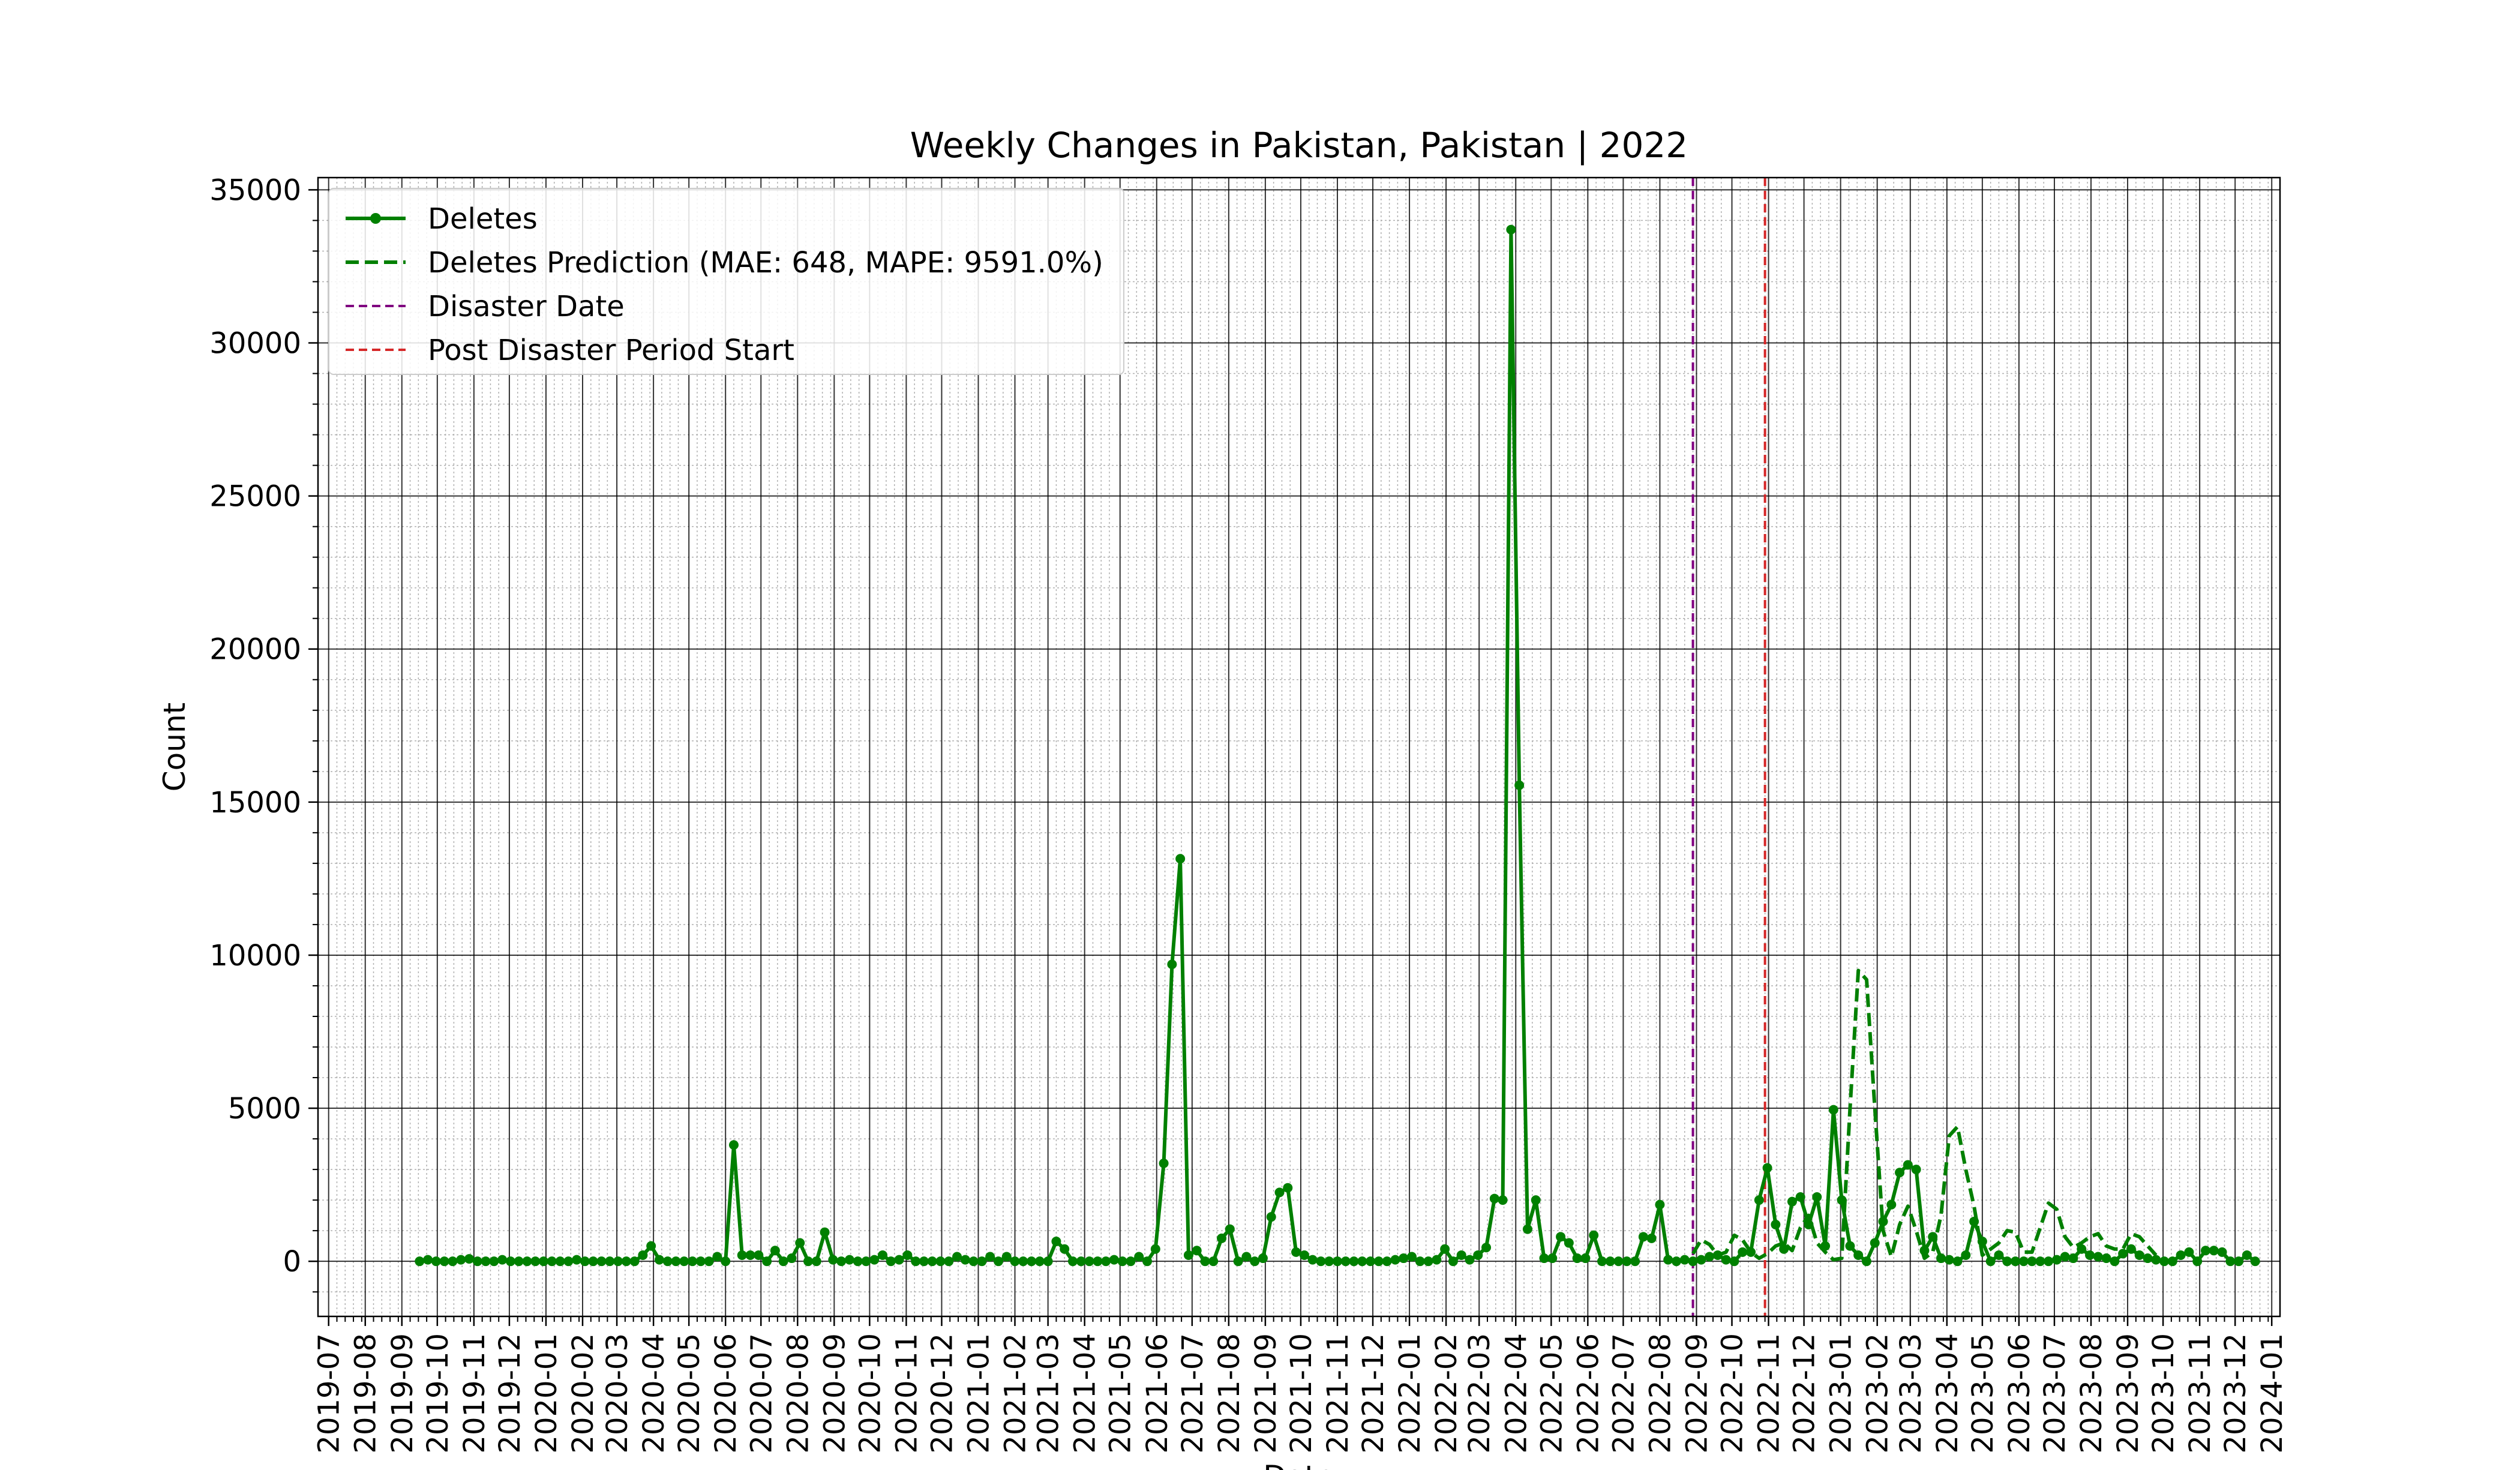 Image resolution: width=2520 pixels, height=1470 pixels. Describe the element at coordinates (255, 956) in the screenshot. I see `y-tick-label: 10000` at that location.